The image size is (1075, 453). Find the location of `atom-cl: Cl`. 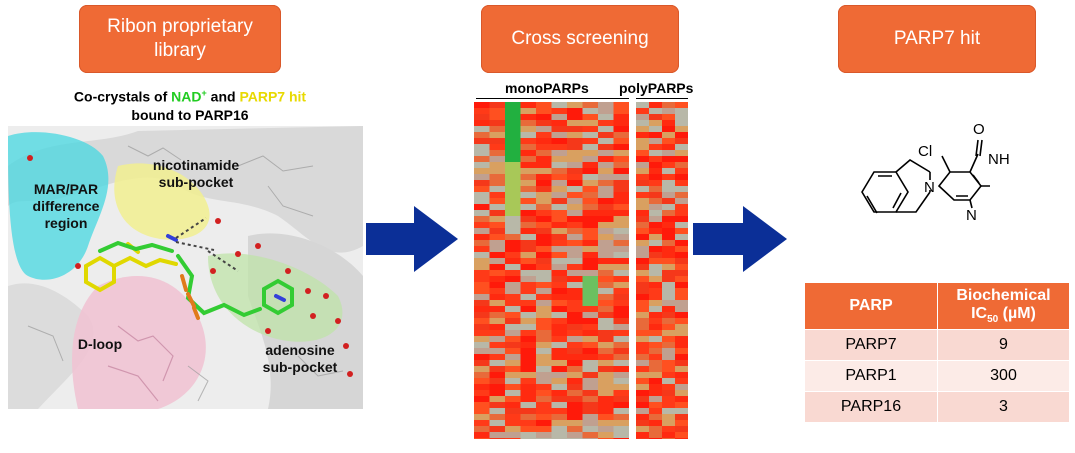

atom-cl: Cl is located at coordinates (925, 151).